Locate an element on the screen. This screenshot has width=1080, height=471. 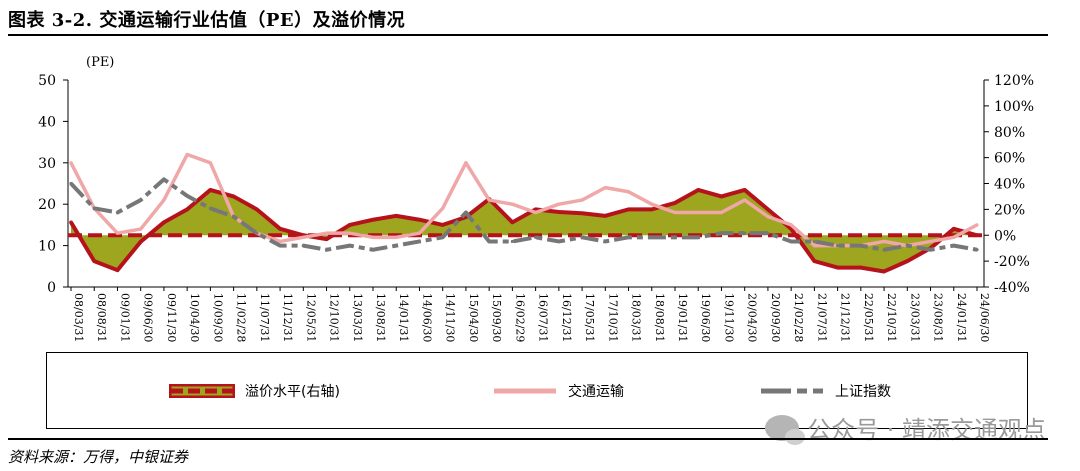
x-tick-label: 16/02/29 is located at coordinates (519, 317).